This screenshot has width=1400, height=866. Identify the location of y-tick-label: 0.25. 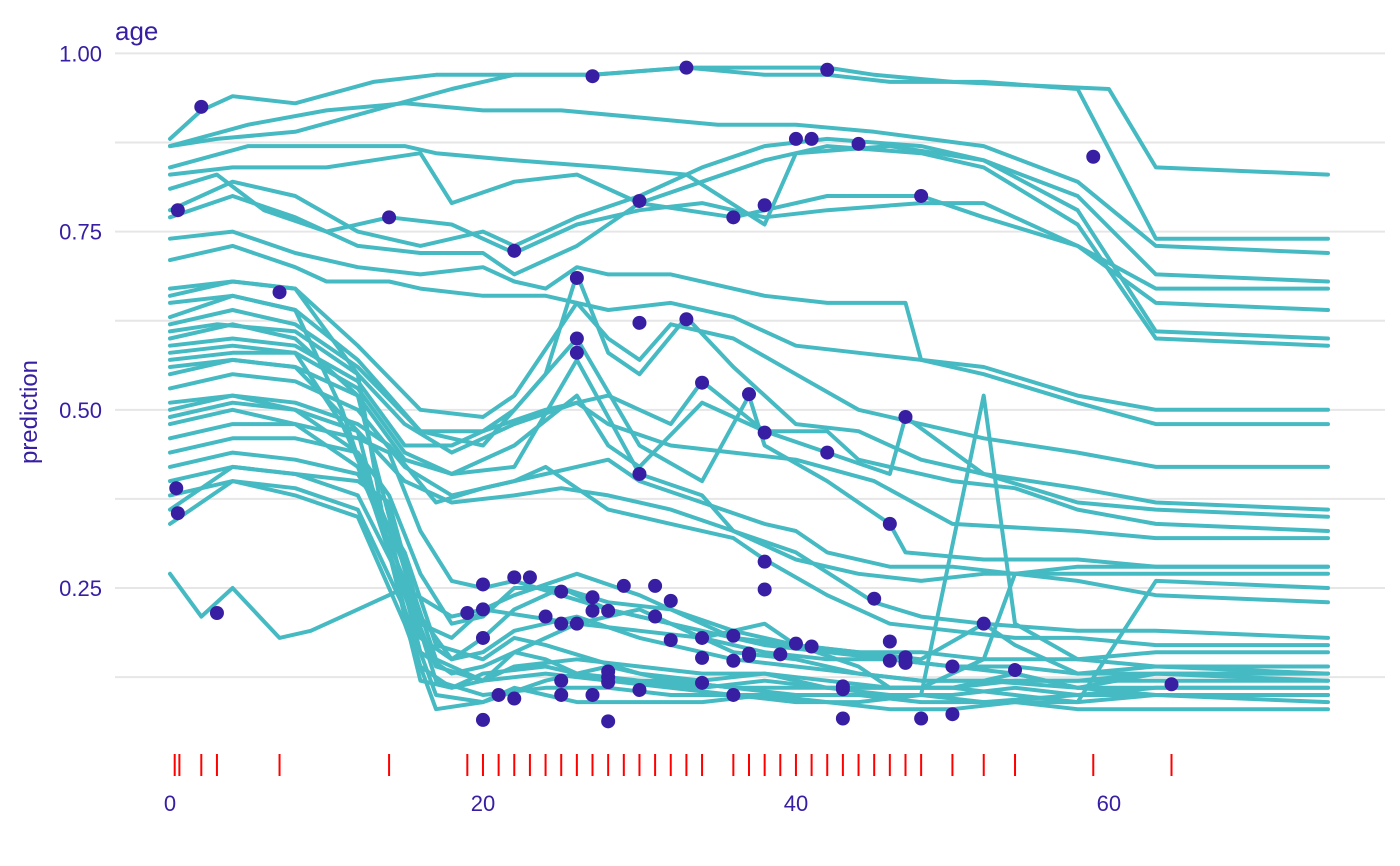
(80, 588).